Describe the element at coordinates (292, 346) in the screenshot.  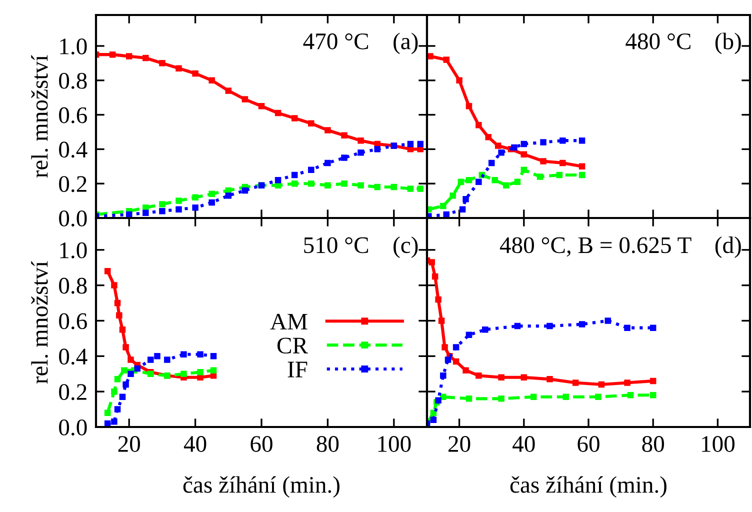
I see `legend-label: CR` at that location.